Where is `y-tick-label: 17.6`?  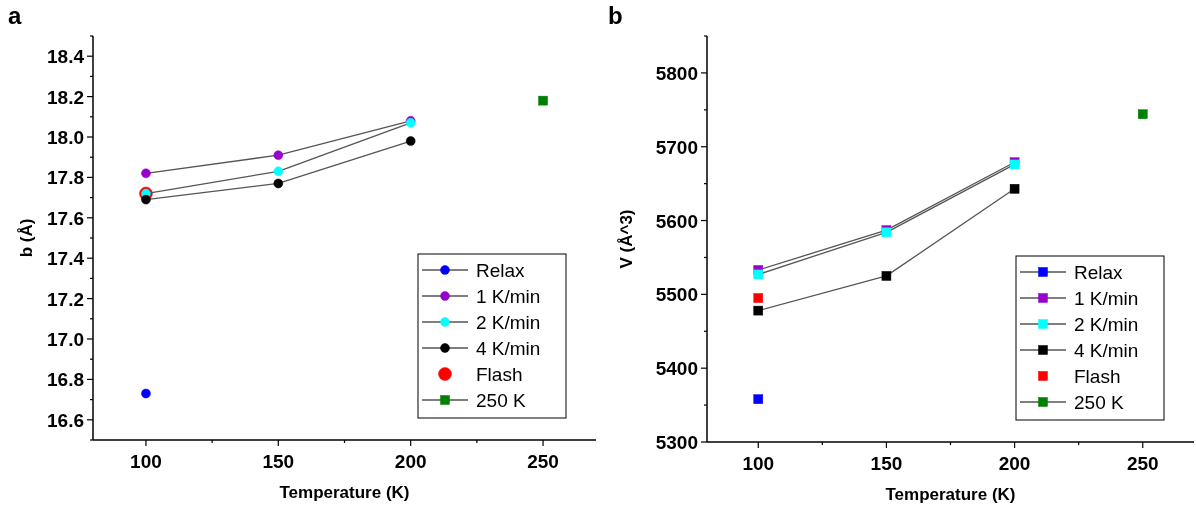 y-tick-label: 17.6 is located at coordinates (65, 218).